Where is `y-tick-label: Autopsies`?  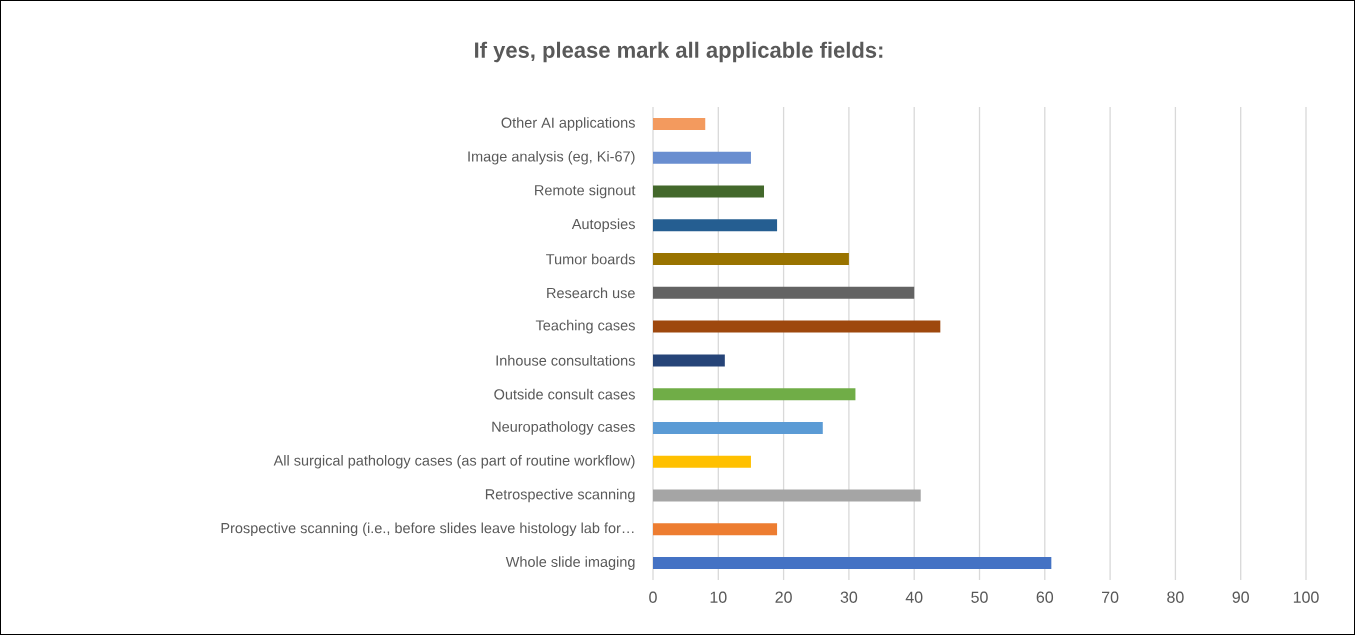 y-tick-label: Autopsies is located at coordinates (603, 225).